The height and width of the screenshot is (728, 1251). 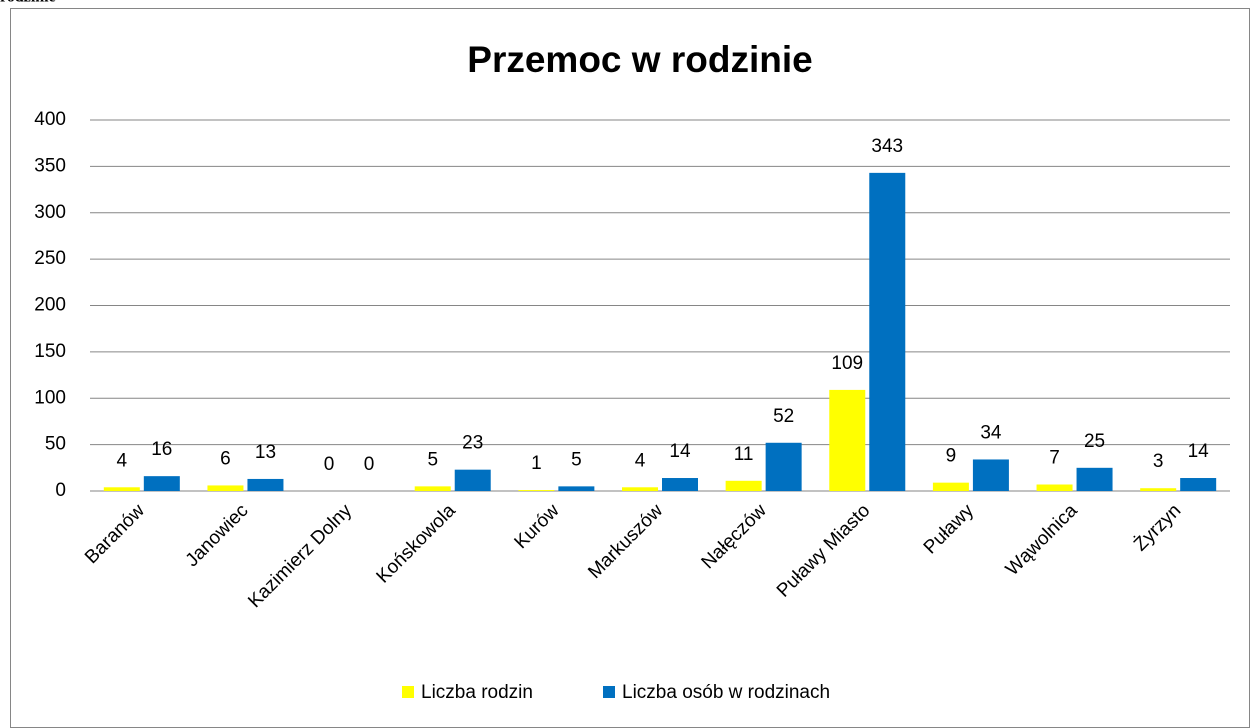 I want to click on y-tick-label: 250, so click(x=50, y=258).